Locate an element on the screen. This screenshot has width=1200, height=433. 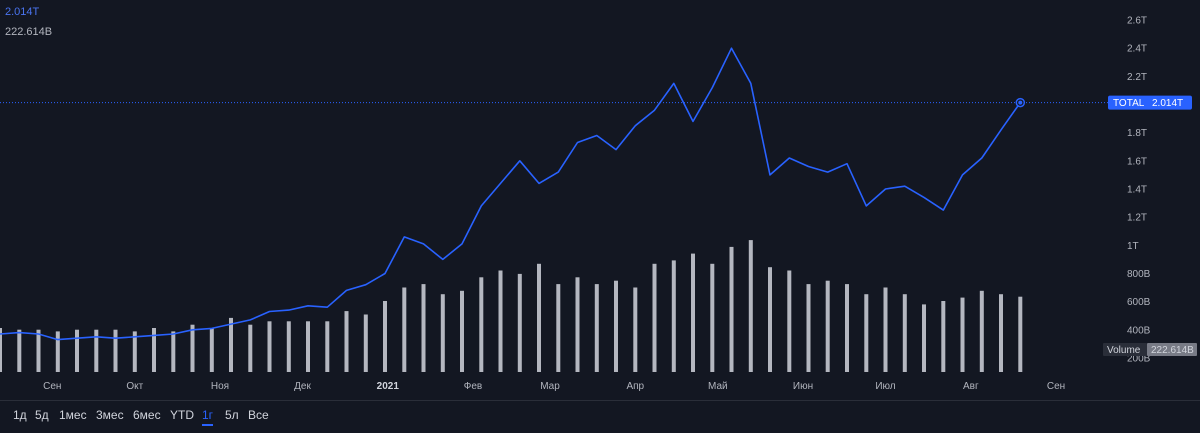
y-tick-label: 400B is located at coordinates (1139, 330).